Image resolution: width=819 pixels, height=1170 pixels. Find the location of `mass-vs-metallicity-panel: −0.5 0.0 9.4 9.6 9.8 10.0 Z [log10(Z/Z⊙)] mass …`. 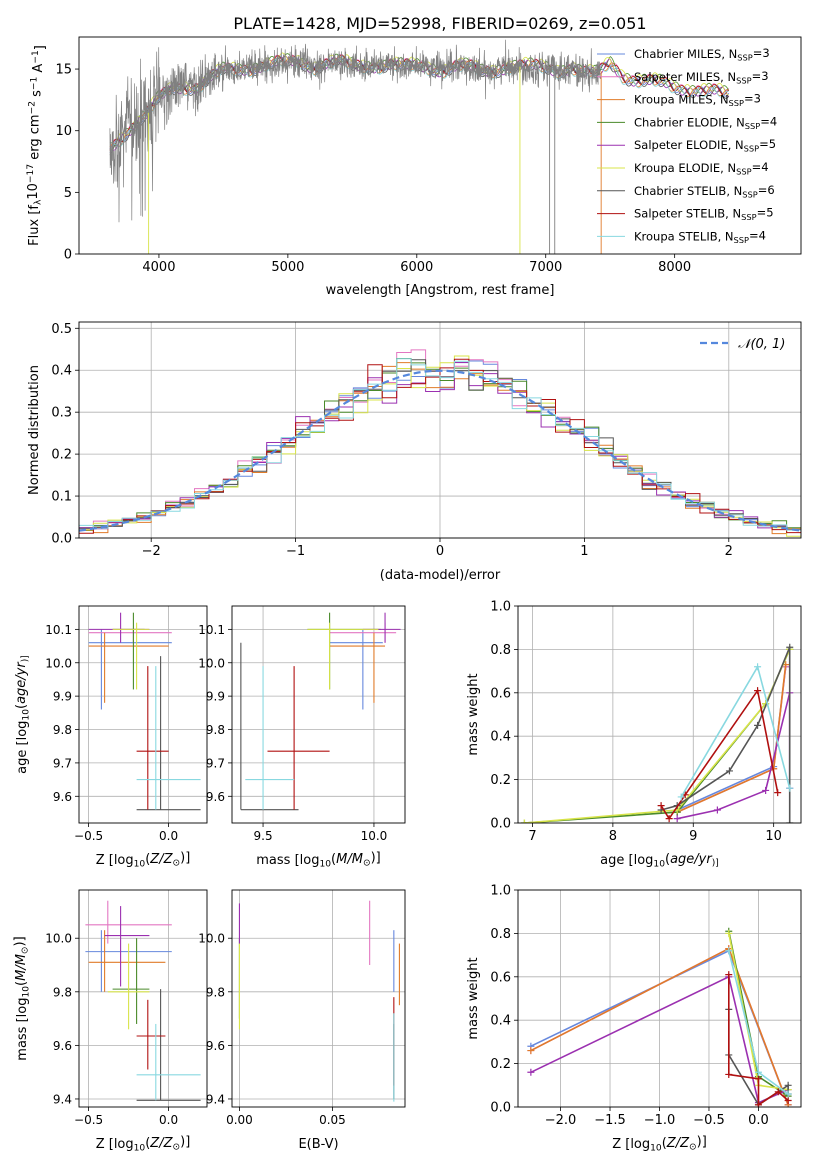

mass-vs-metallicity-panel: −0.5 0.0 9.4 9.6 9.8 10.0 Z [log10(Z/Z⊙)] mass … is located at coordinates (110, 1021).